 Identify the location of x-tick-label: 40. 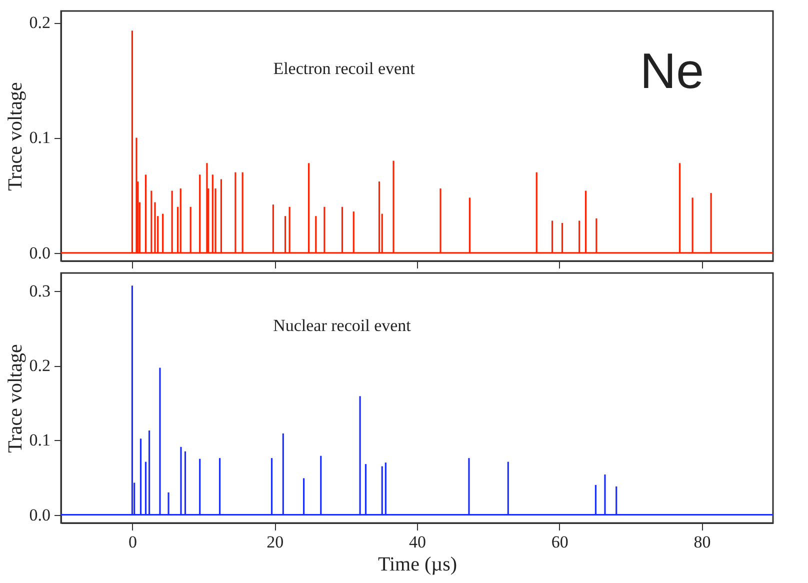
(417, 542).